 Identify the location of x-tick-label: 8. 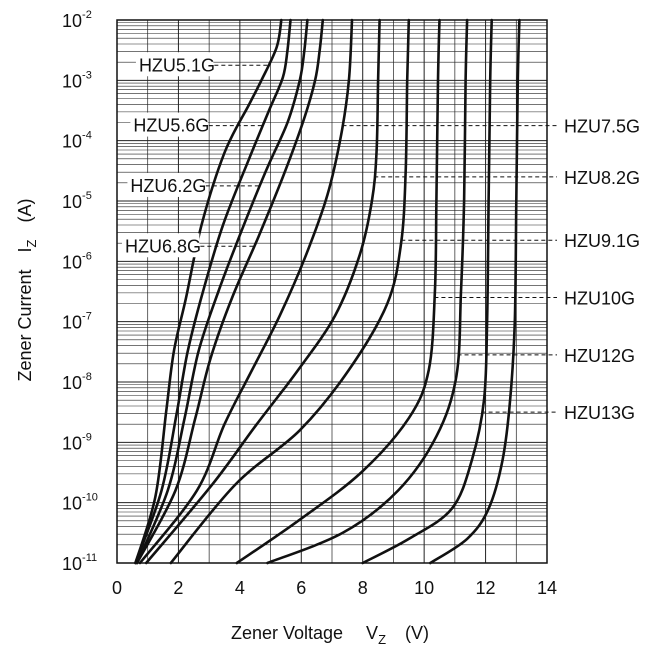
(363, 588).